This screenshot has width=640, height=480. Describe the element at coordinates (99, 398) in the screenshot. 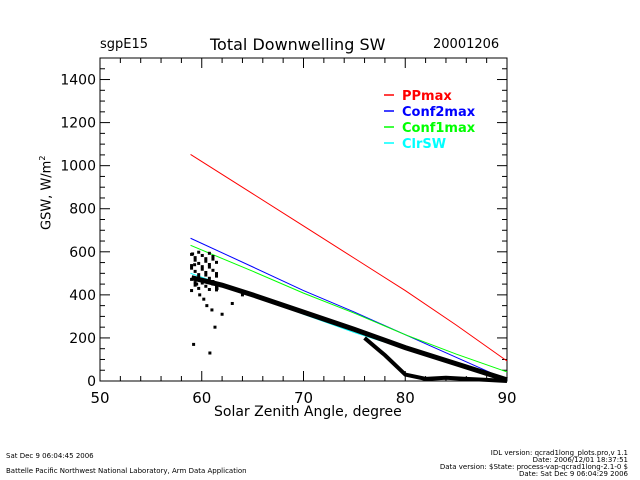

I see `x-tick-label: 50` at that location.